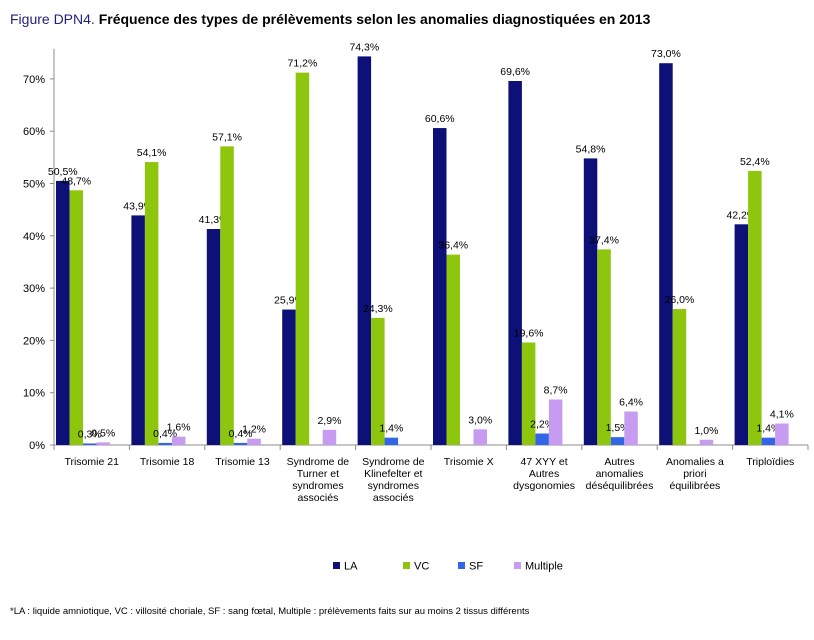 This screenshot has height=640, width=814. I want to click on figure-number: Figure DPN4., so click(52, 19).